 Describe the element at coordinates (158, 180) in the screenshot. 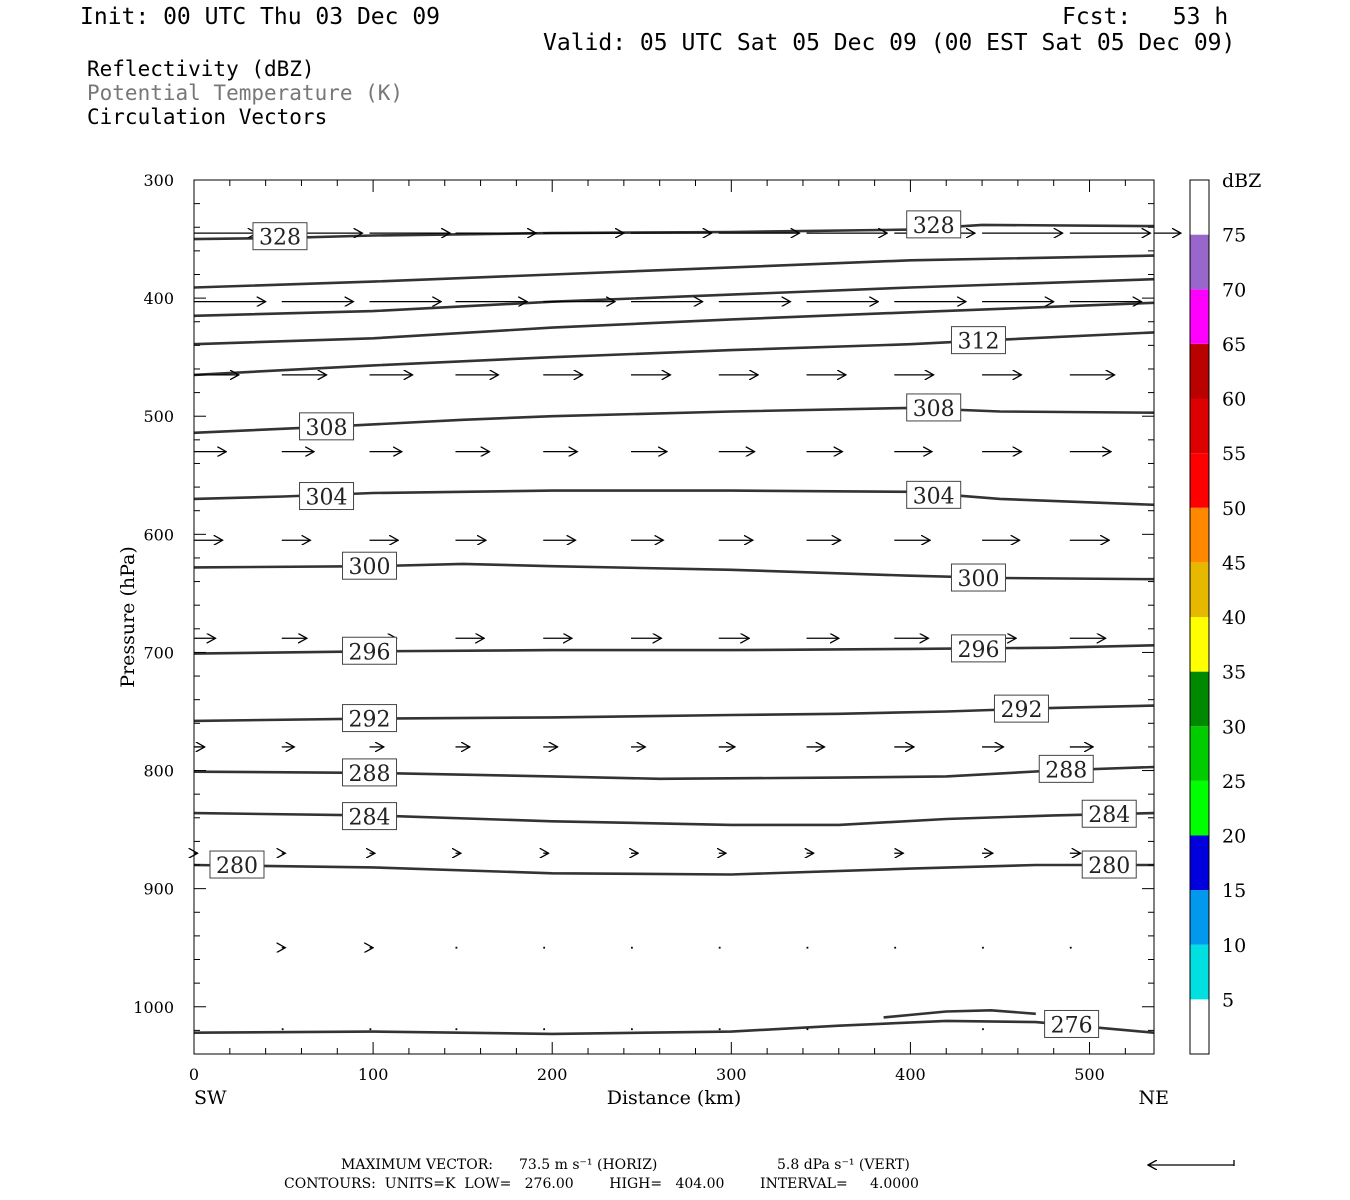

I see `y-tick-label: 300` at that location.